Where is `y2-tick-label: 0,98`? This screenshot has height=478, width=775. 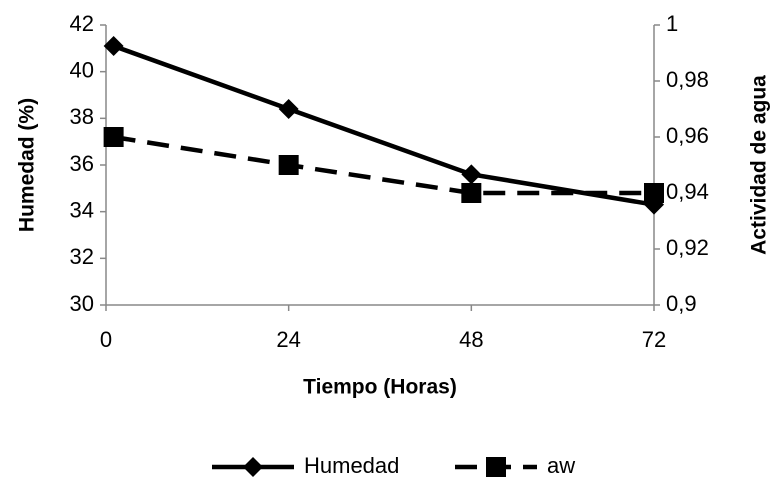 y2-tick-label: 0,98 is located at coordinates (687, 79).